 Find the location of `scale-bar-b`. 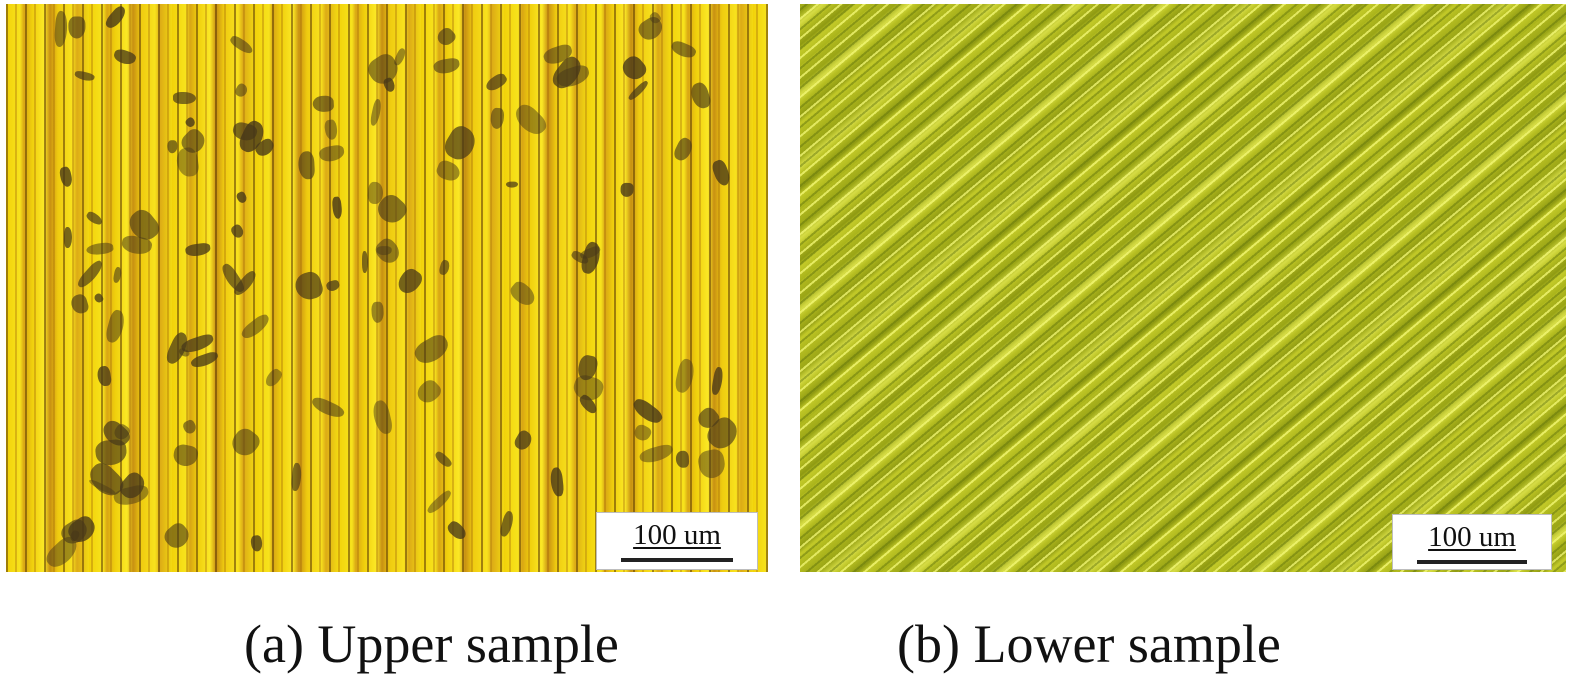

scale-bar-b is located at coordinates (1472, 562).